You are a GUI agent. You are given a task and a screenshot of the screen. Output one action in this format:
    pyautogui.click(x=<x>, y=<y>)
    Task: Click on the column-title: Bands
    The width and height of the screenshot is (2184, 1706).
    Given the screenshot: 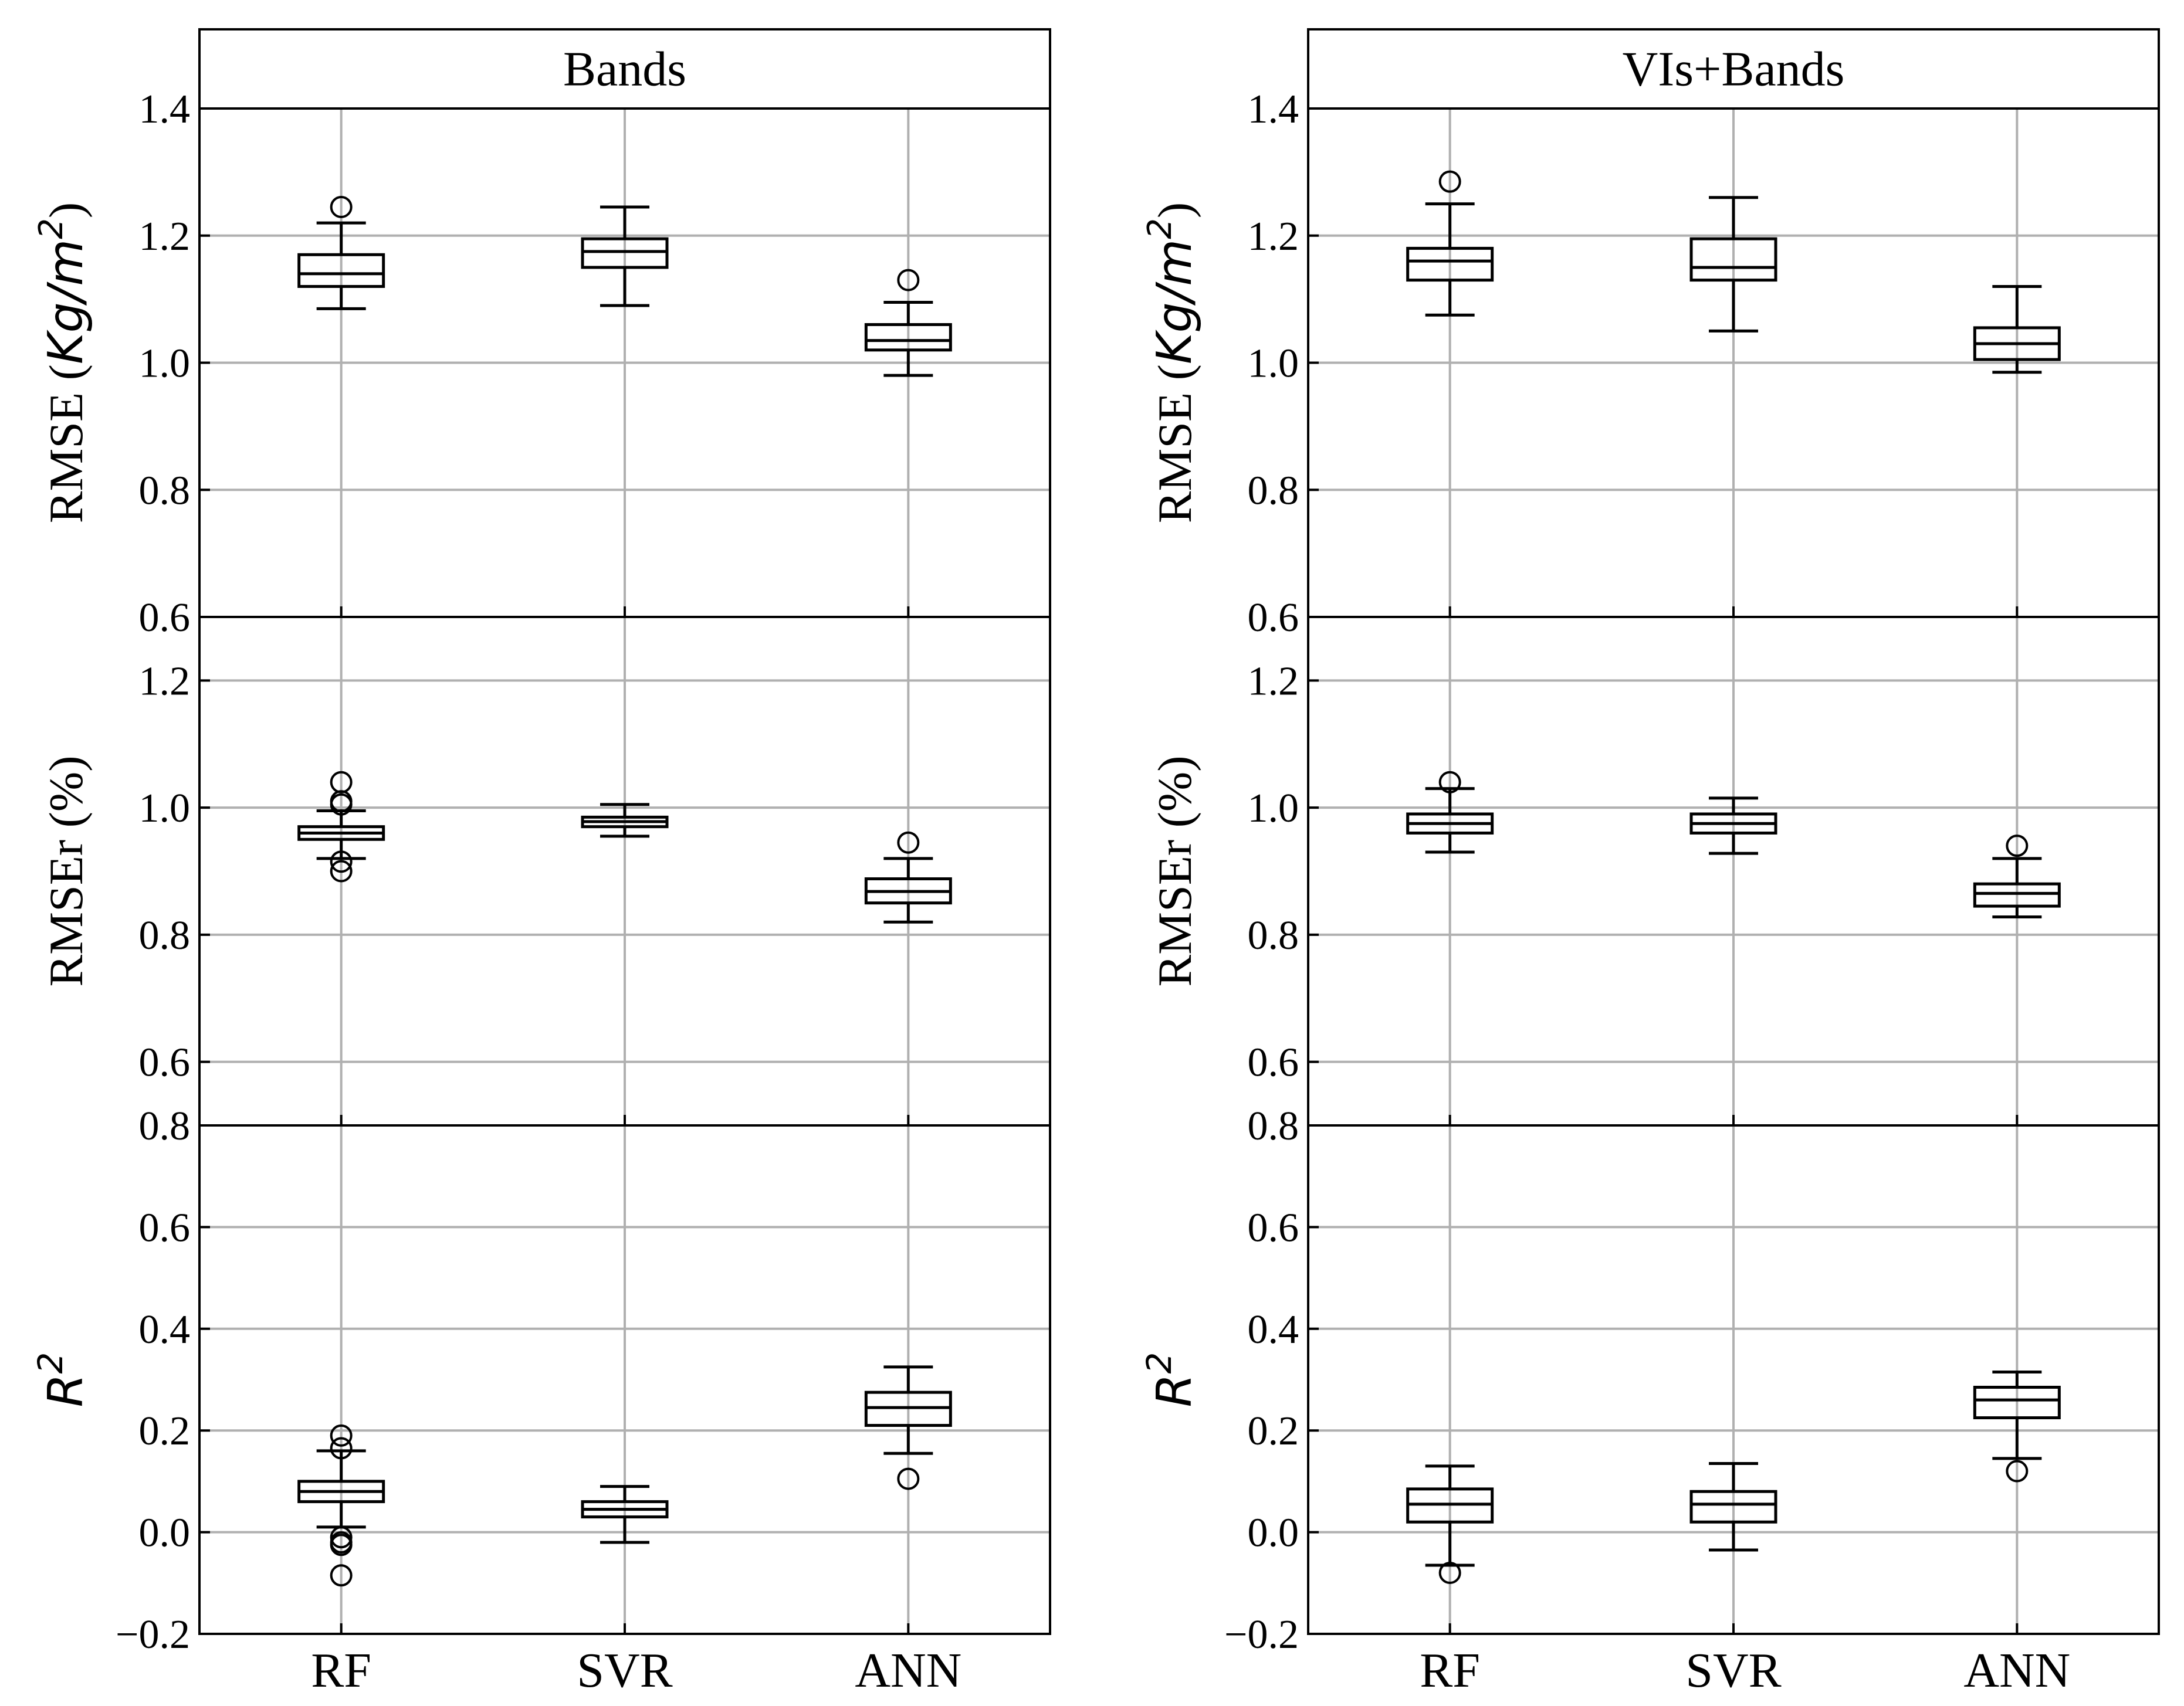 What is the action you would take?
    pyautogui.click(x=624, y=69)
    